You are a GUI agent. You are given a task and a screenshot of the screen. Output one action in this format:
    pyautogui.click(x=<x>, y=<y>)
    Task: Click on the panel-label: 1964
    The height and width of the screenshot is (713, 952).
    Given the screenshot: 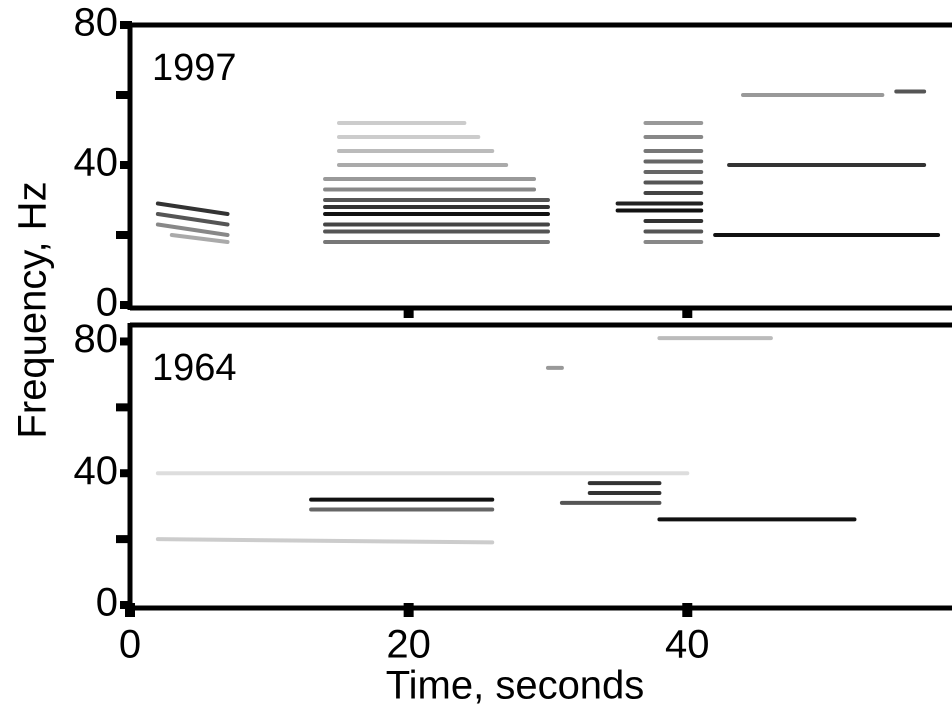 What is the action you would take?
    pyautogui.click(x=194, y=368)
    